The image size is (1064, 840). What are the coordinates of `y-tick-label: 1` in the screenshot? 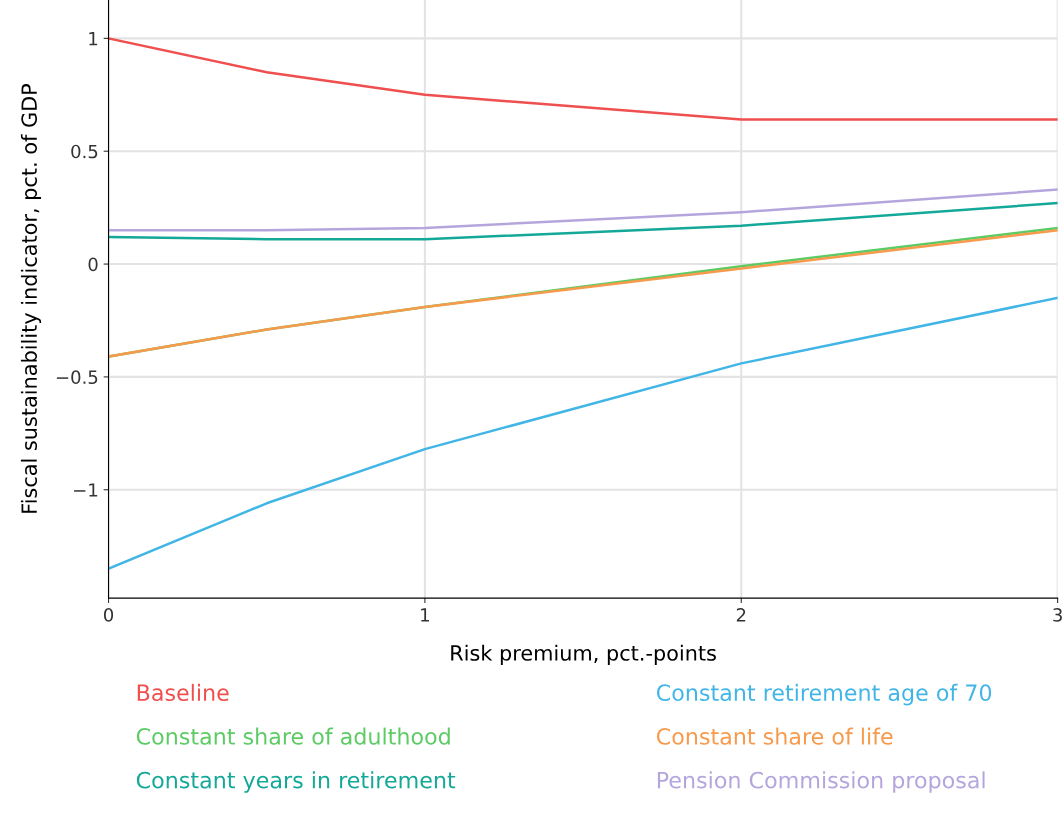 It's located at (93, 39).